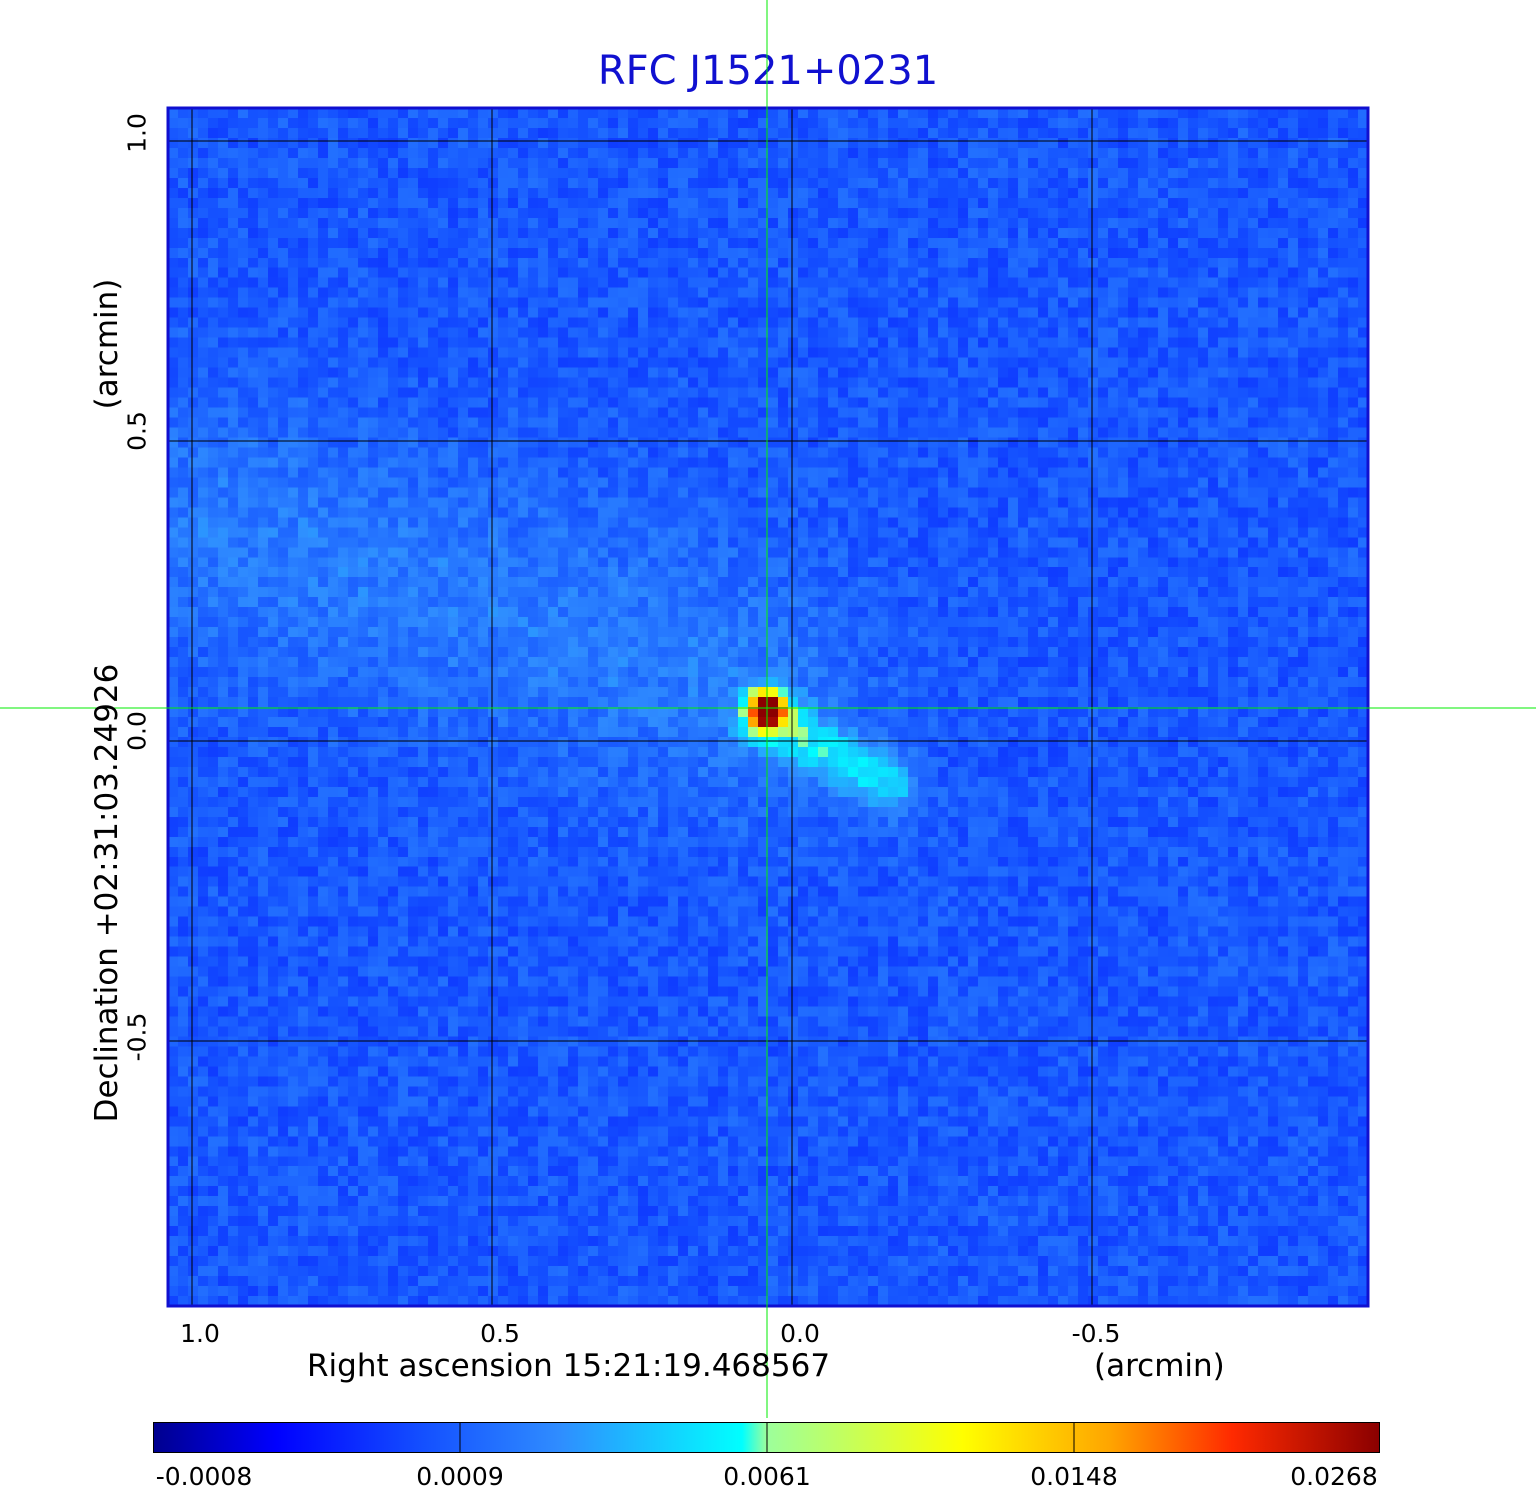 The image size is (1536, 1511). Describe the element at coordinates (1096, 1333) in the screenshot. I see `x-tick-label: -0.5` at that location.